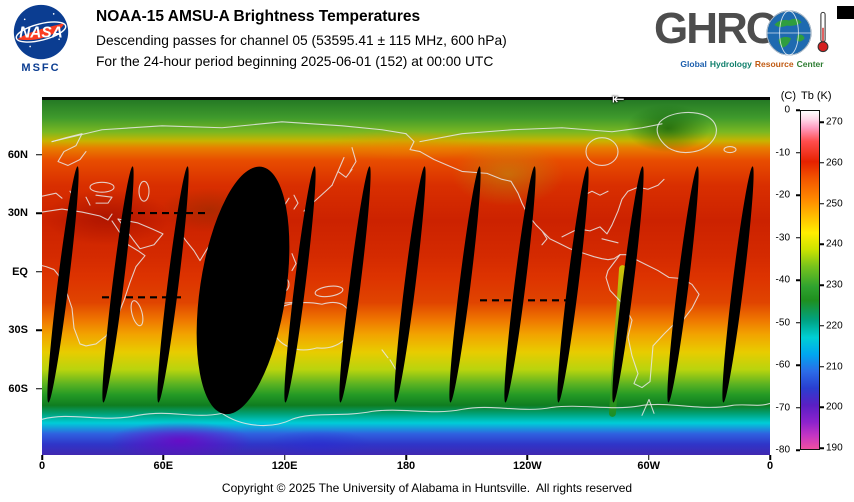  Describe the element at coordinates (527, 466) in the screenshot. I see `x-axis-label: 120W` at that location.